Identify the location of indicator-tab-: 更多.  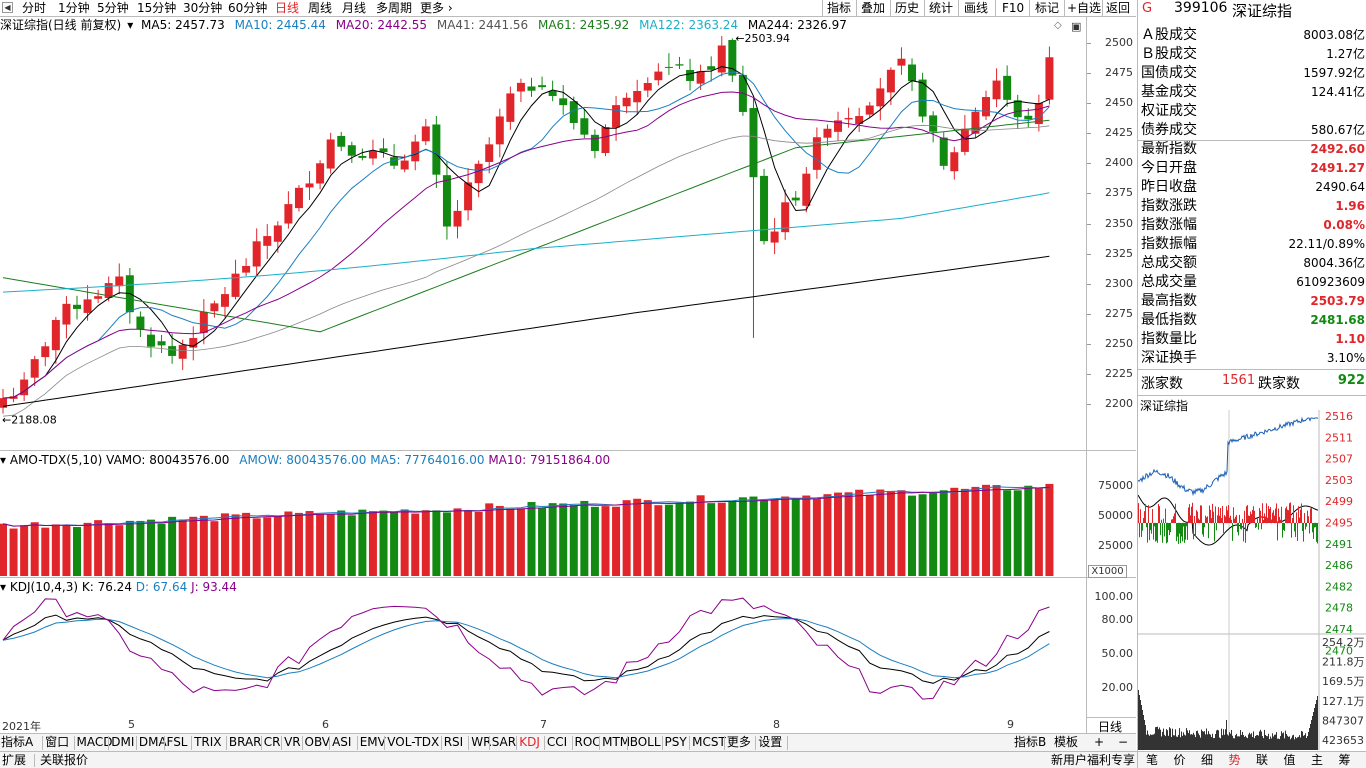
(738, 742).